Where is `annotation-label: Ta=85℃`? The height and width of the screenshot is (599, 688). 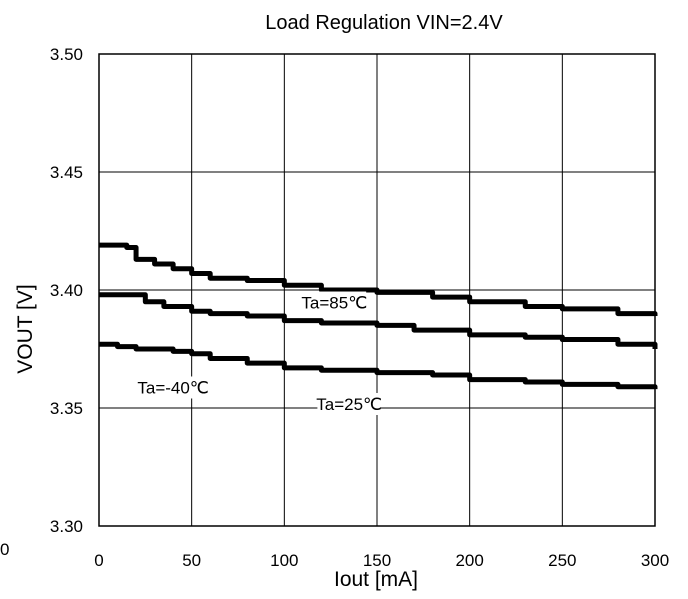 annotation-label: Ta=85℃ is located at coordinates (334, 303).